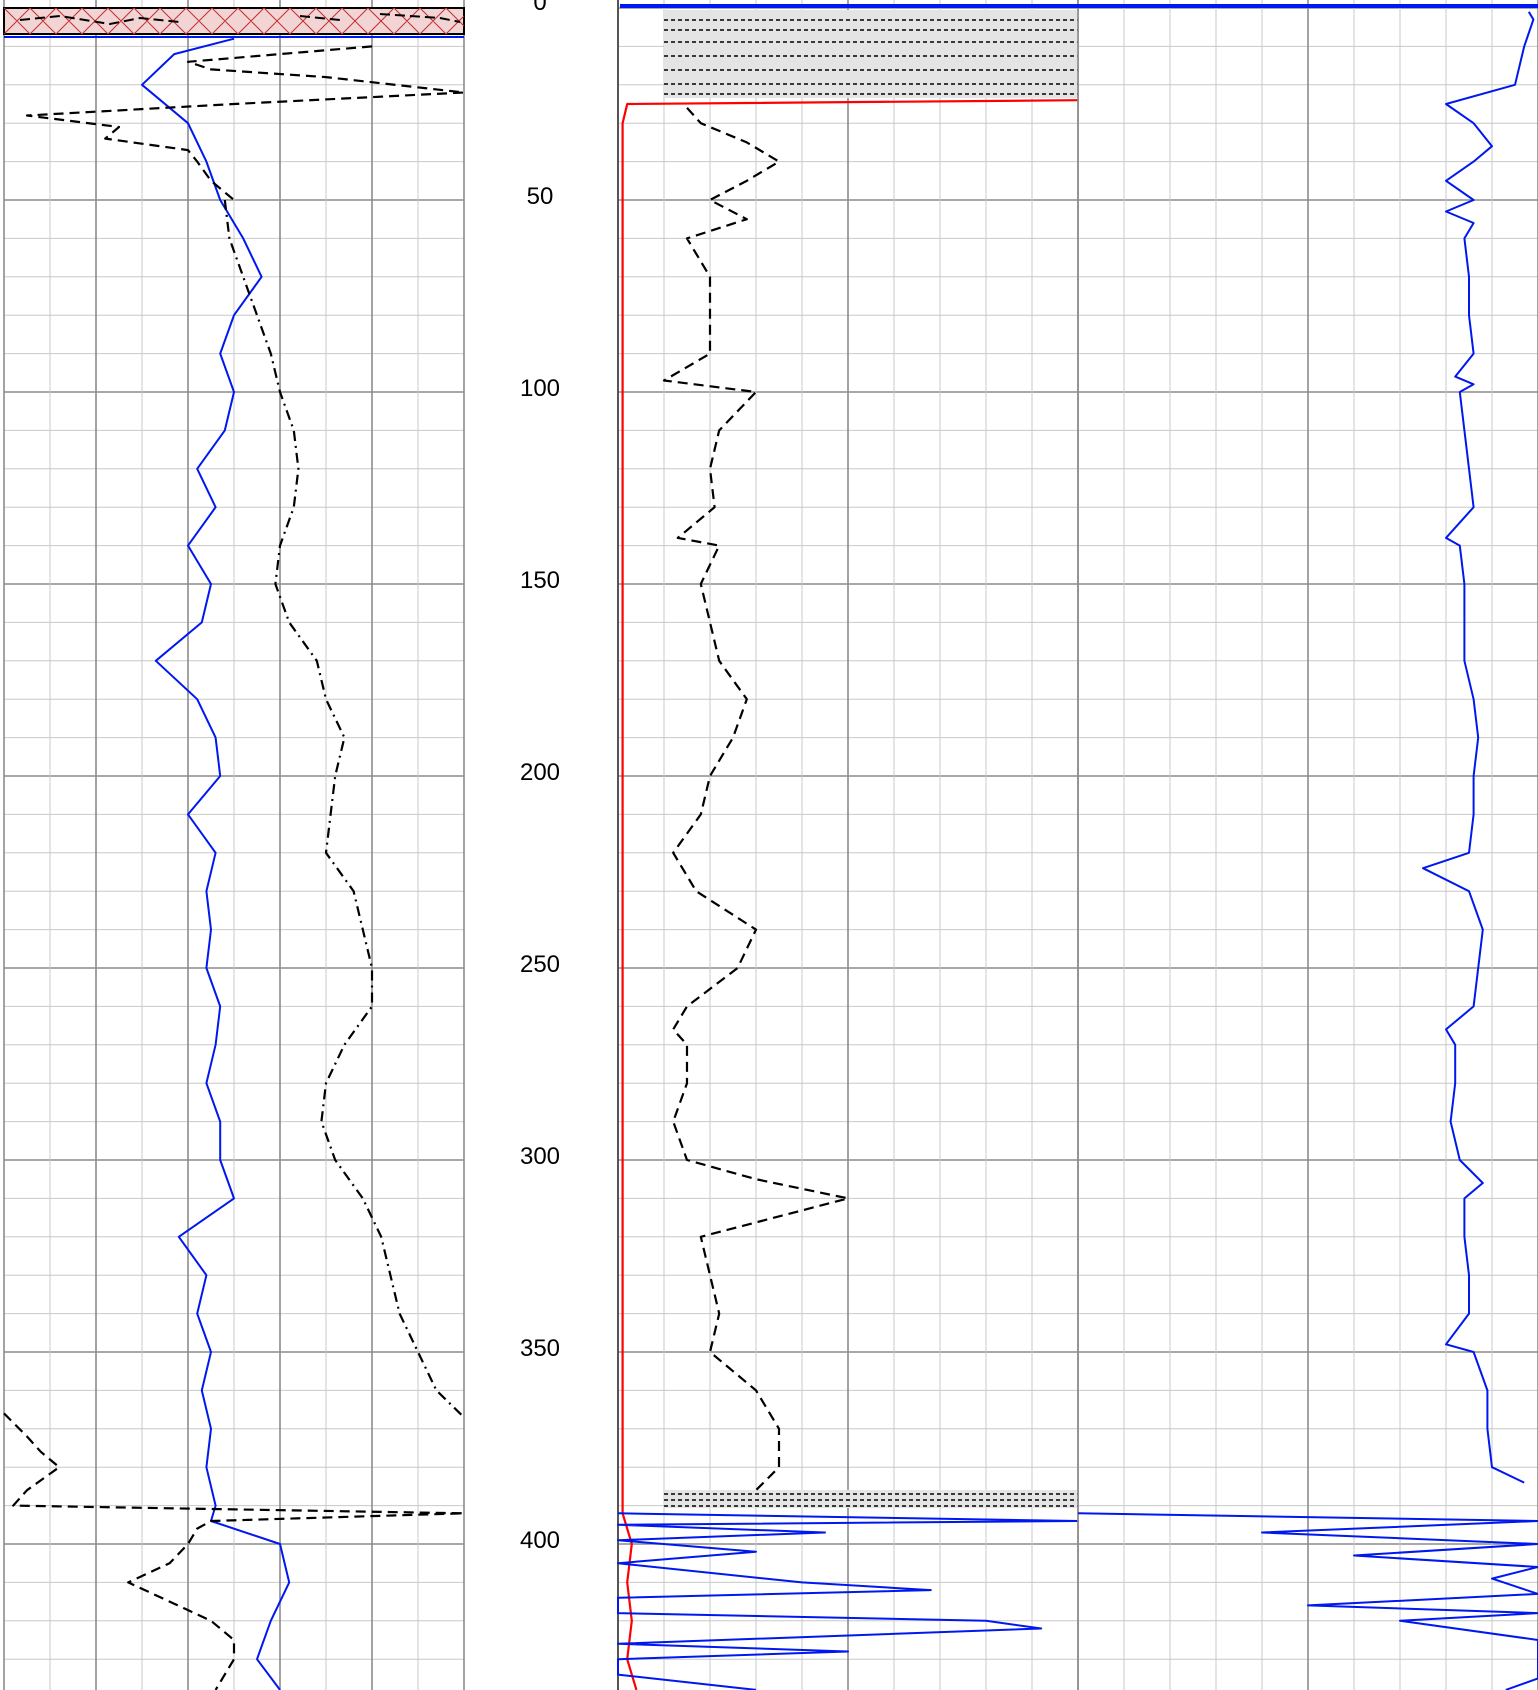 The width and height of the screenshot is (1538, 1690). I want to click on curve-black-dash-dot, so click(344, 809).